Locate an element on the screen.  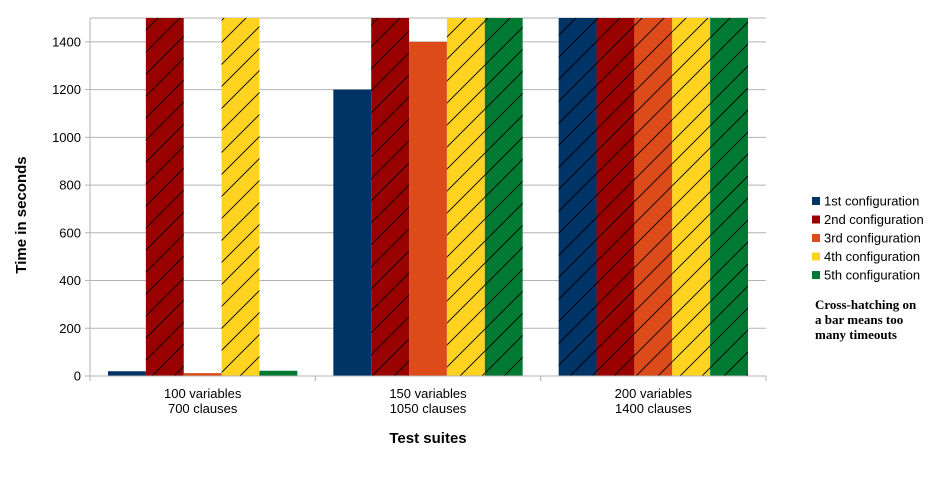
y-tick-label: 400 is located at coordinates (70, 280).